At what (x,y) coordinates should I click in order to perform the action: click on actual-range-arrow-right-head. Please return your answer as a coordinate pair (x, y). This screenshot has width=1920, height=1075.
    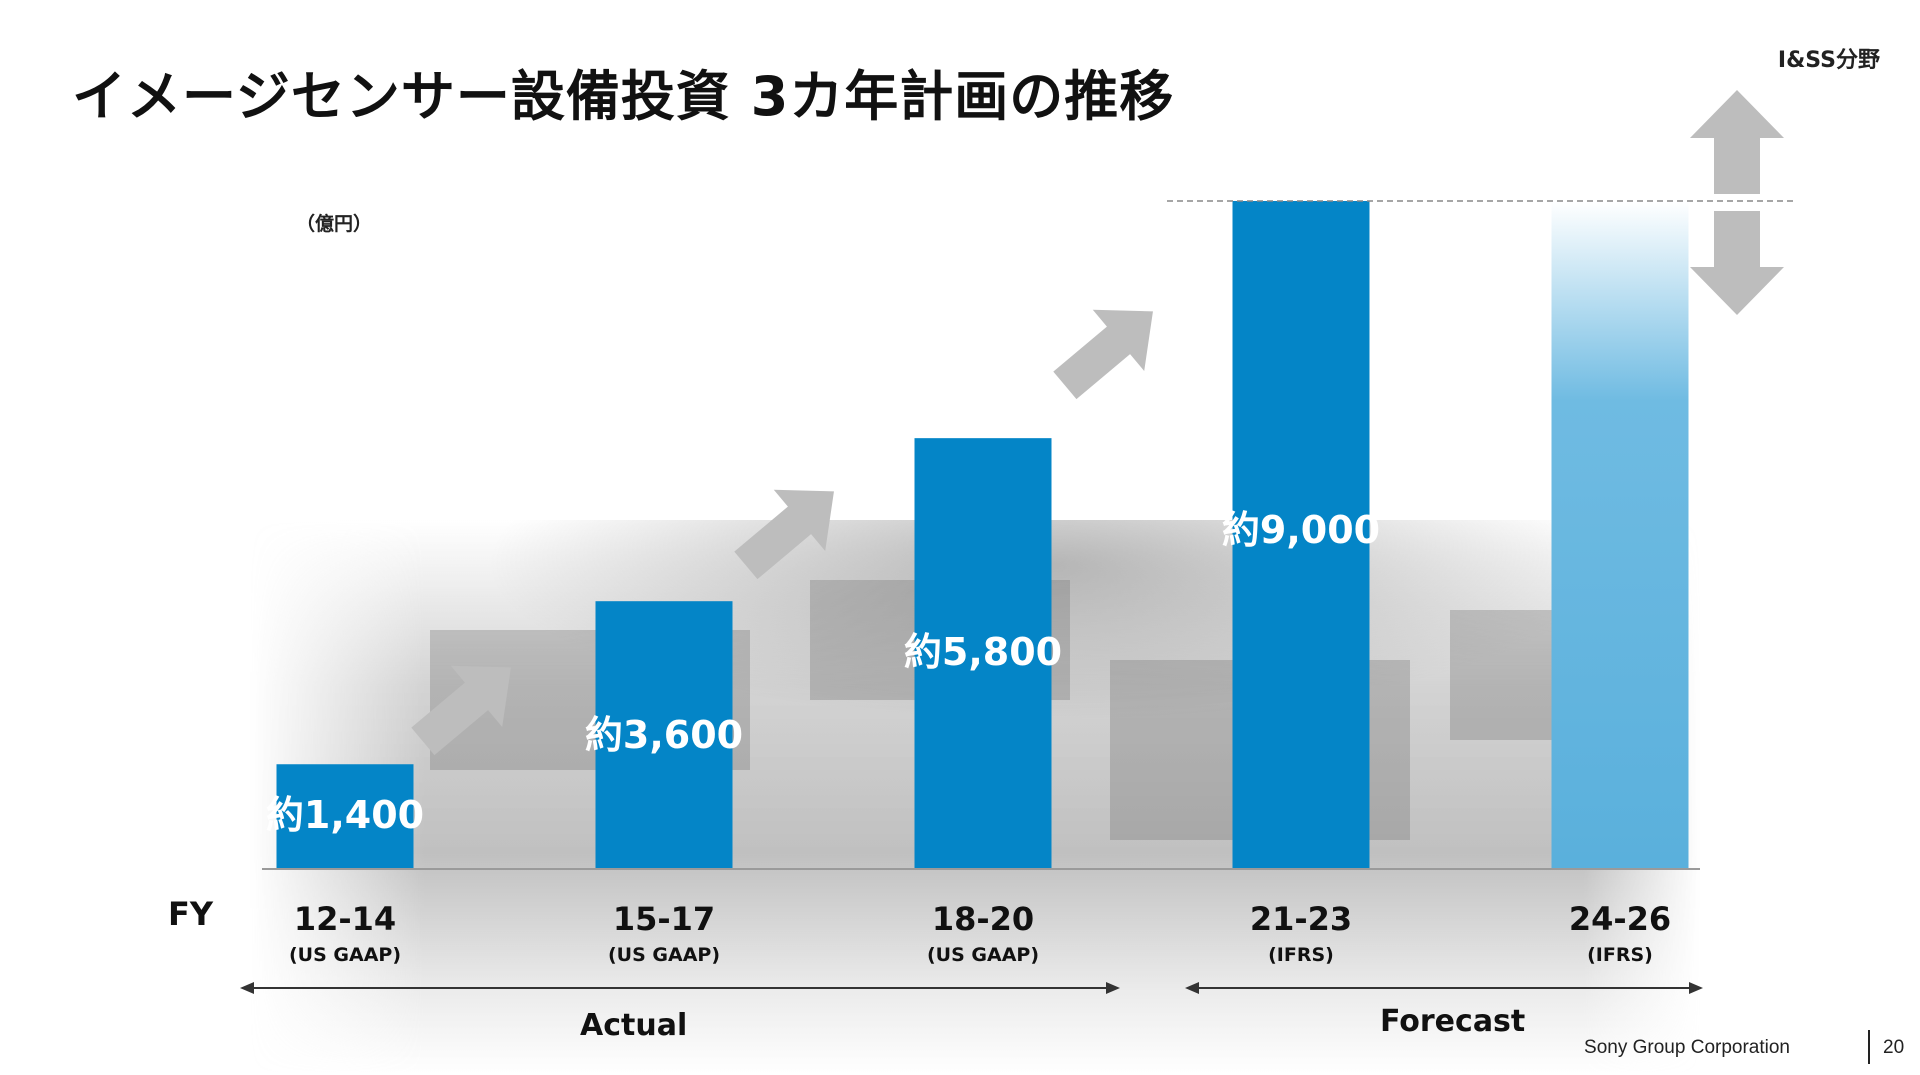
    Looking at the image, I should click on (1113, 988).